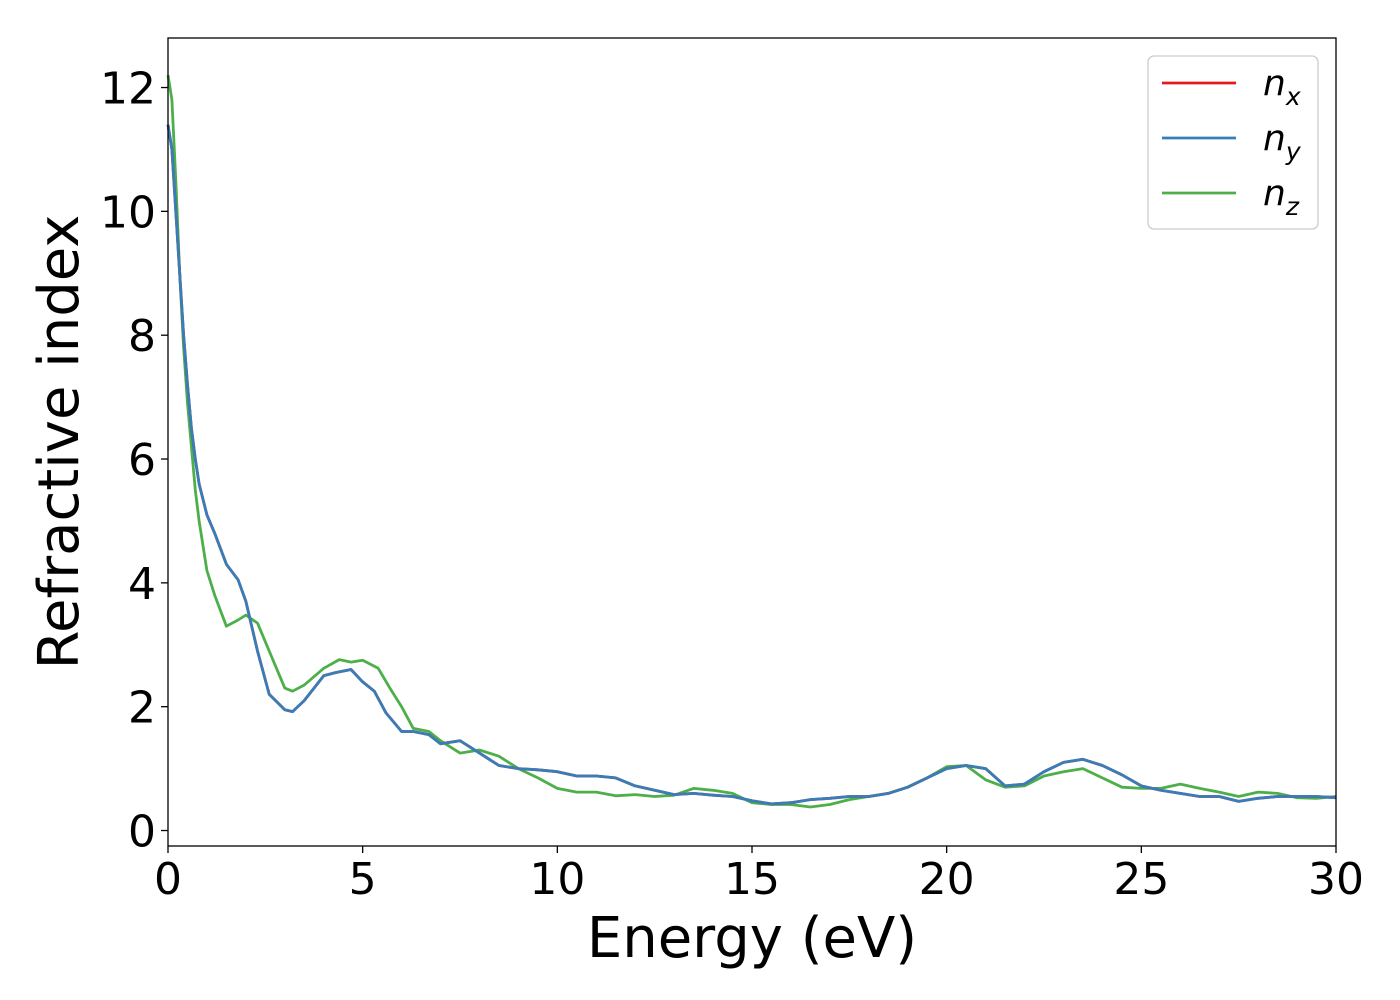 The width and height of the screenshot is (1400, 1000). I want to click on legend-label-nz: nz, so click(1281, 197).